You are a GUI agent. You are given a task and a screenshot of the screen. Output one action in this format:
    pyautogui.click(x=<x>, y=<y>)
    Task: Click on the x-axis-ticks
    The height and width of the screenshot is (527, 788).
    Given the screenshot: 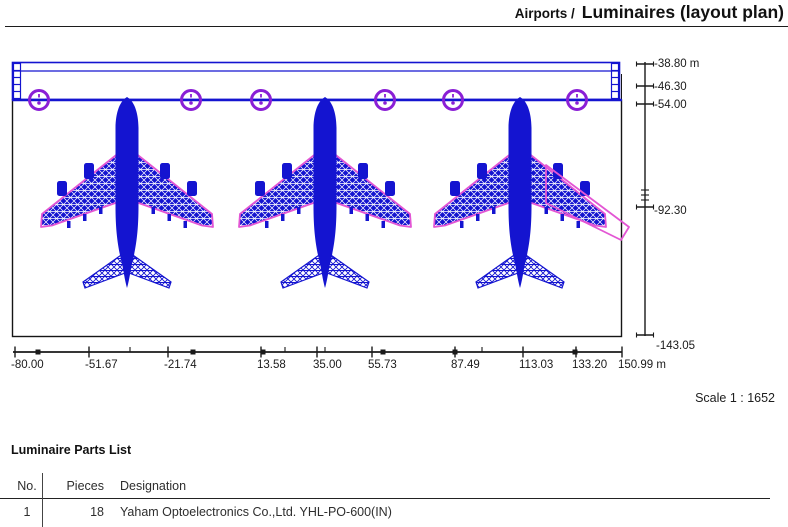 What is the action you would take?
    pyautogui.click(x=318, y=352)
    